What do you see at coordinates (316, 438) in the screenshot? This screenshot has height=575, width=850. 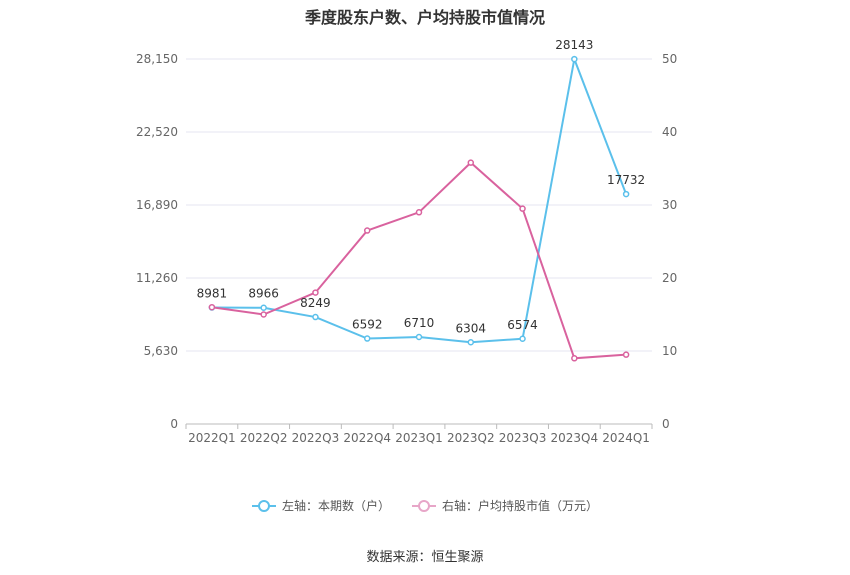 I see `x-tick-label: 2022Q3` at bounding box center [316, 438].